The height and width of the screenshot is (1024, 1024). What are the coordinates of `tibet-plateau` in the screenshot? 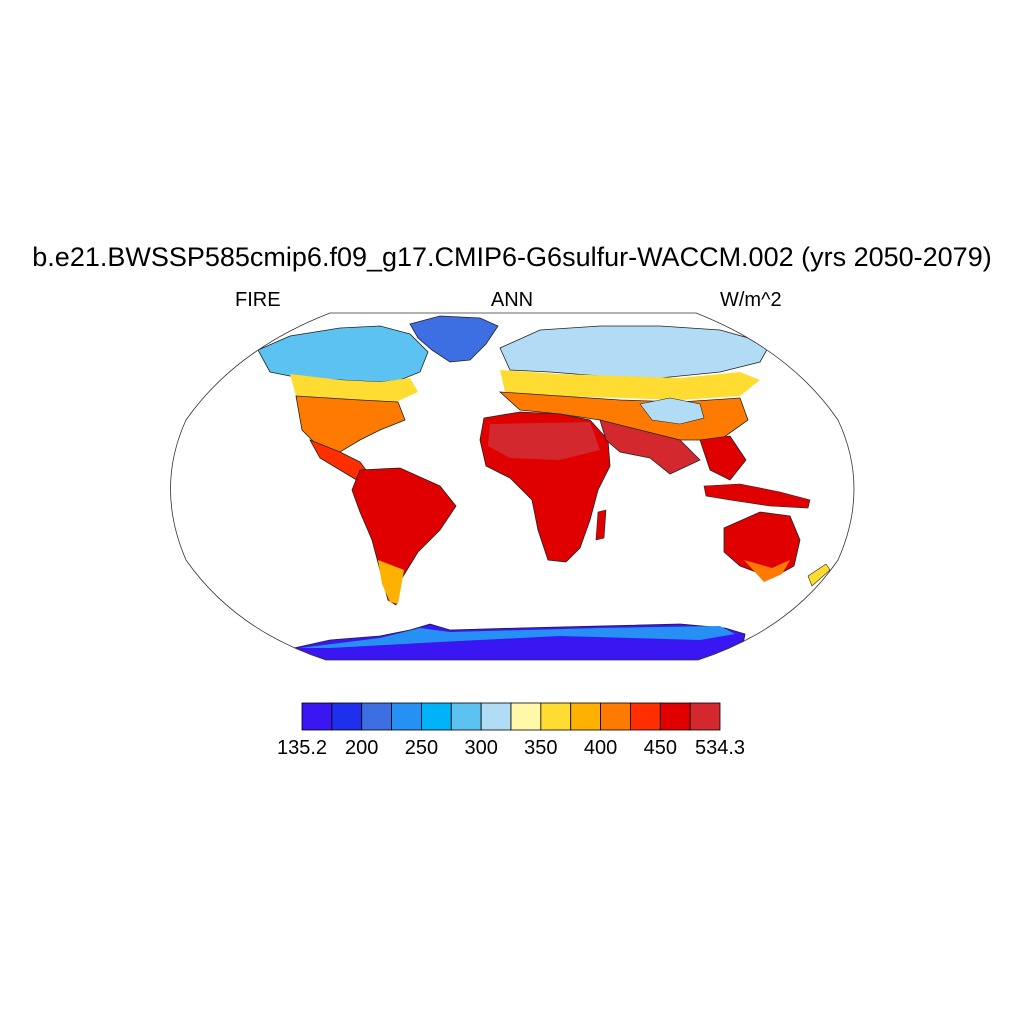 It's located at (672, 411).